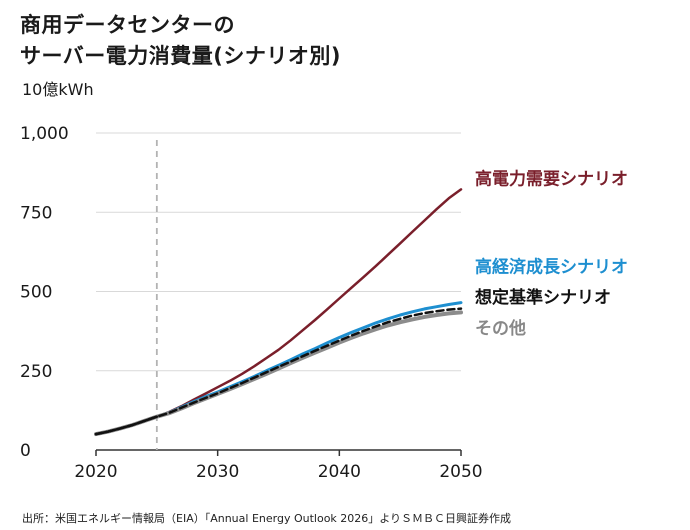 This screenshot has width=690, height=530. What do you see at coordinates (180, 41) in the screenshot?
I see `chart-title: 商用データセンターの サーバー電力消費量(シナリオ別)` at bounding box center [180, 41].